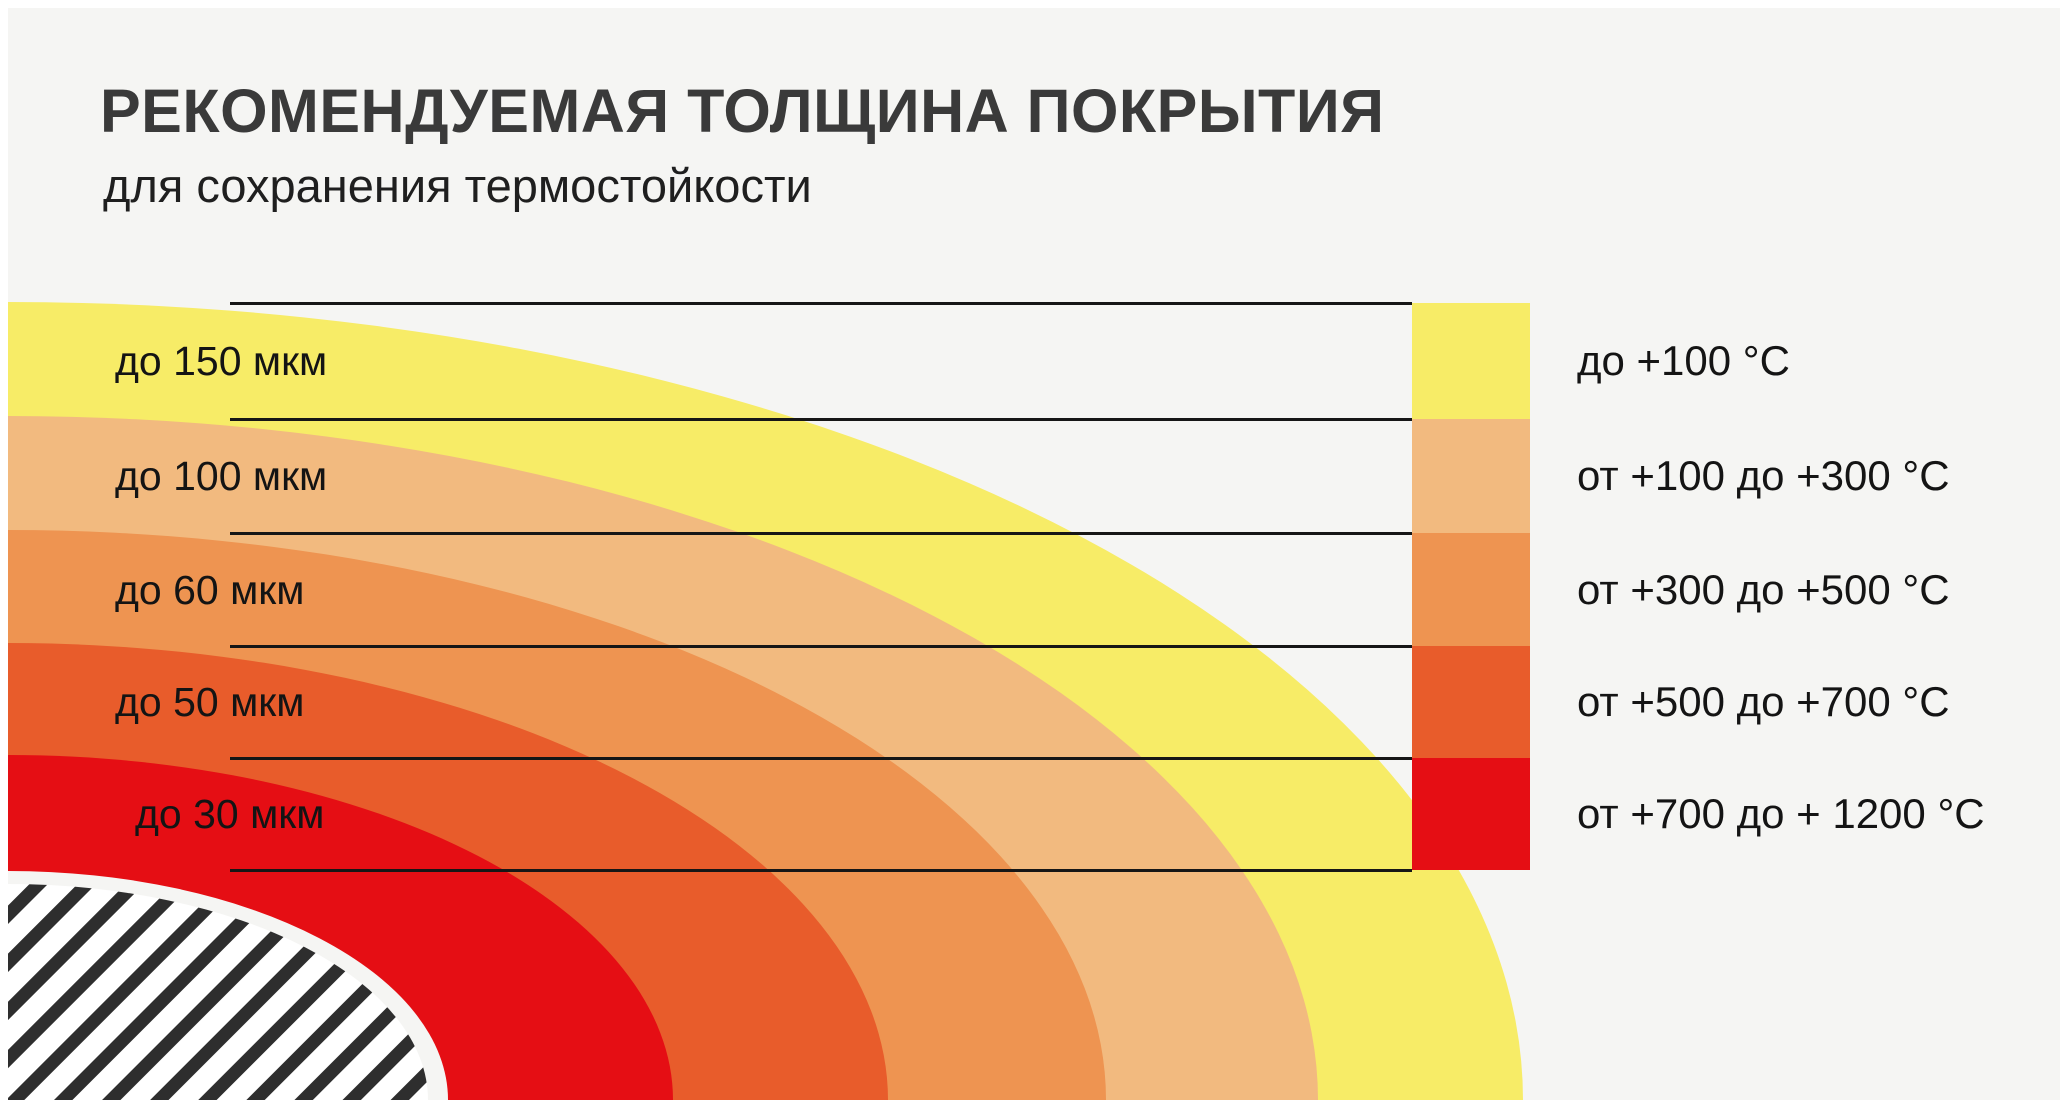 This screenshot has height=1108, width=2068. I want to click on band-label-30mkm: до 30 мкм, so click(230, 813).